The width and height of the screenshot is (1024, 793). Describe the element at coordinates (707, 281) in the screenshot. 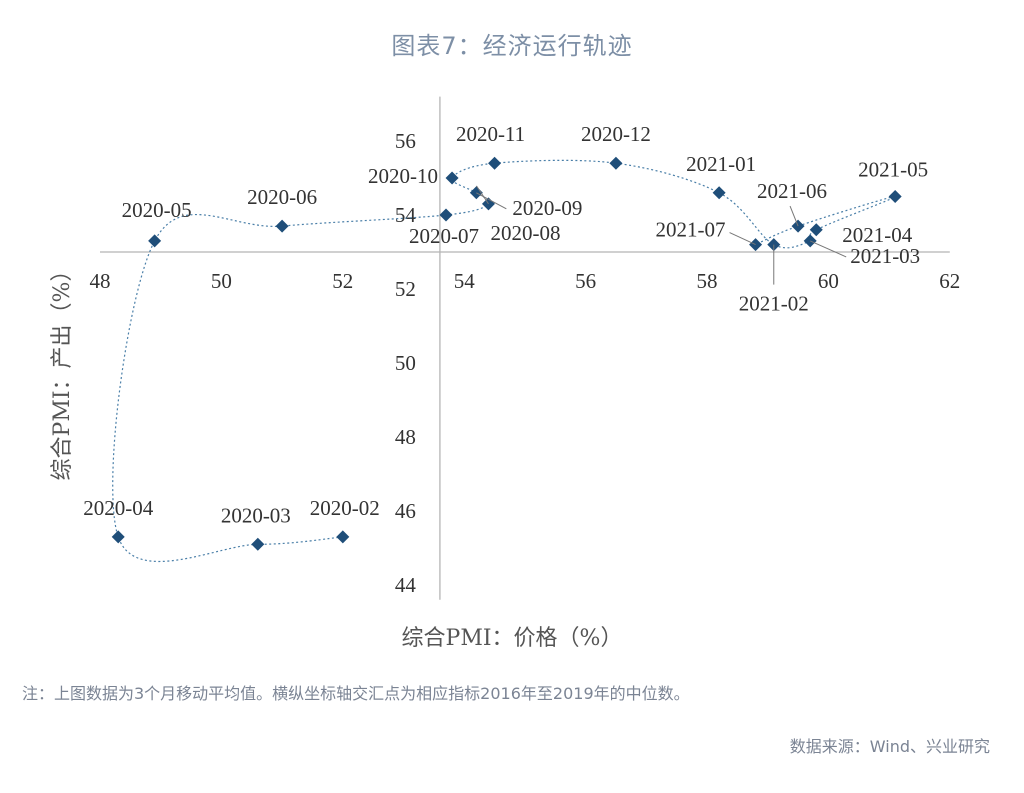

I see `x-tick-label: 58` at that location.